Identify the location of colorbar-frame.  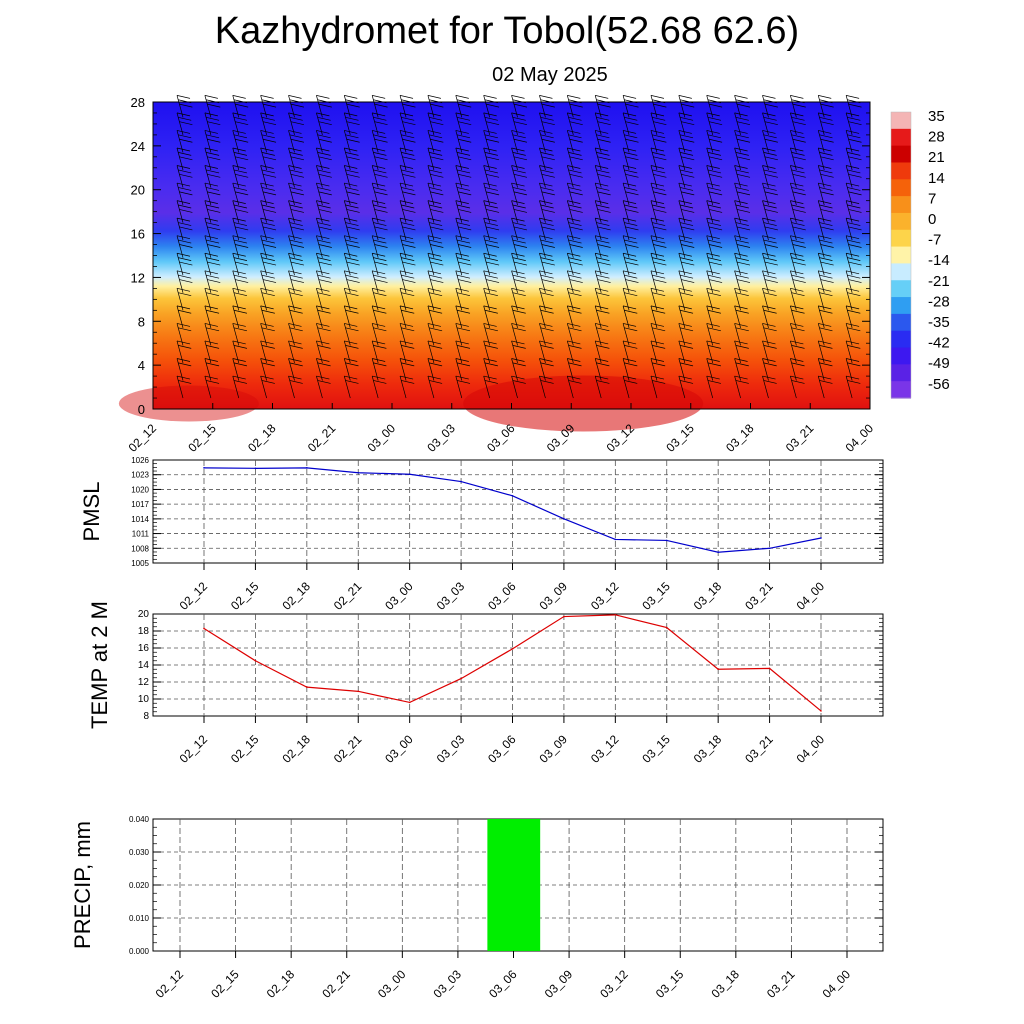
(901, 255).